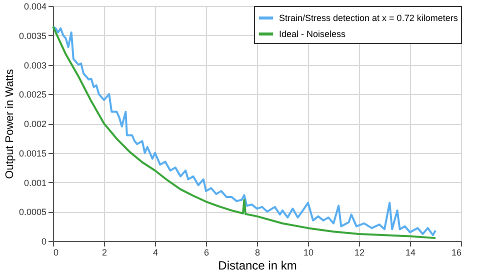 Image resolution: width=478 pixels, height=271 pixels. What do you see at coordinates (43, 241) in the screenshot?
I see `y-tick-label: 0` at bounding box center [43, 241].